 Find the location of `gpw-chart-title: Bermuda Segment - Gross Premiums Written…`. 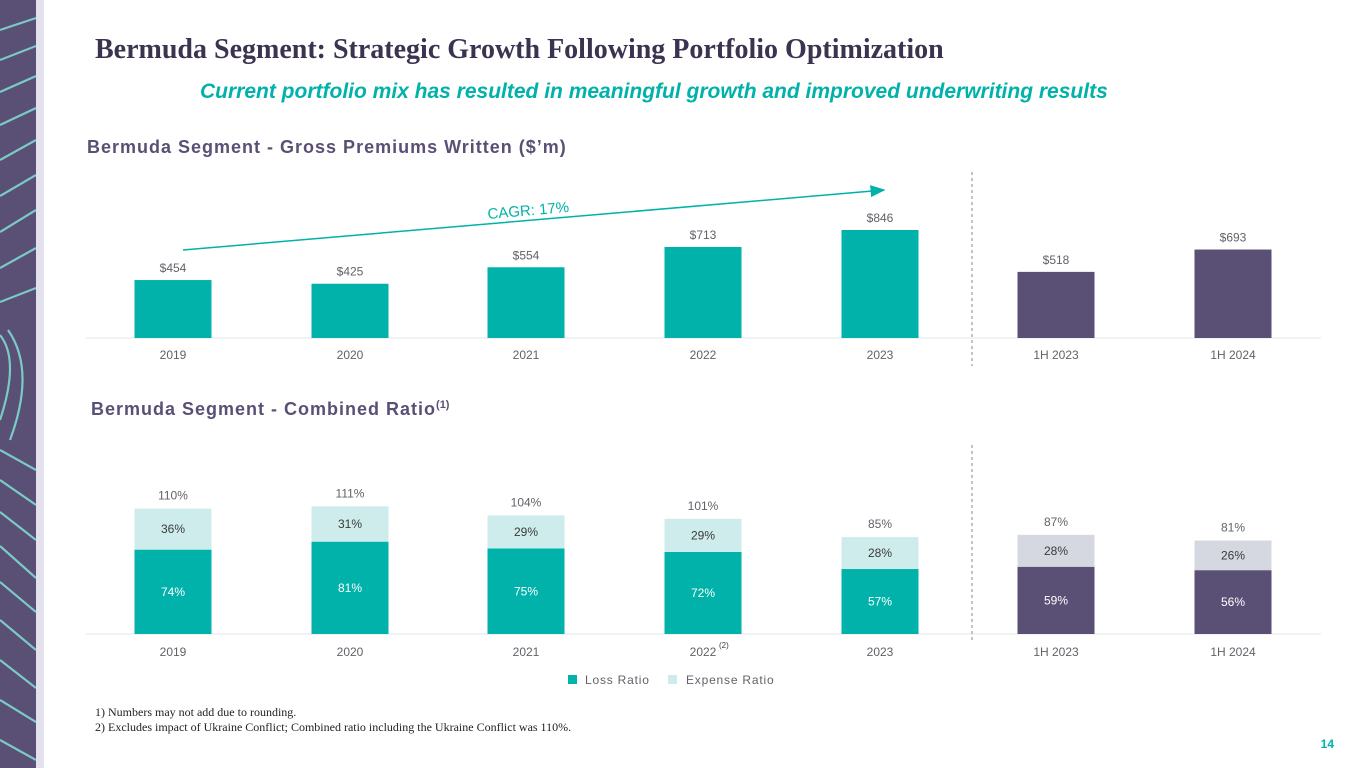

gpw-chart-title: Bermuda Segment - Gross Premiums Written… is located at coordinates (327, 147).